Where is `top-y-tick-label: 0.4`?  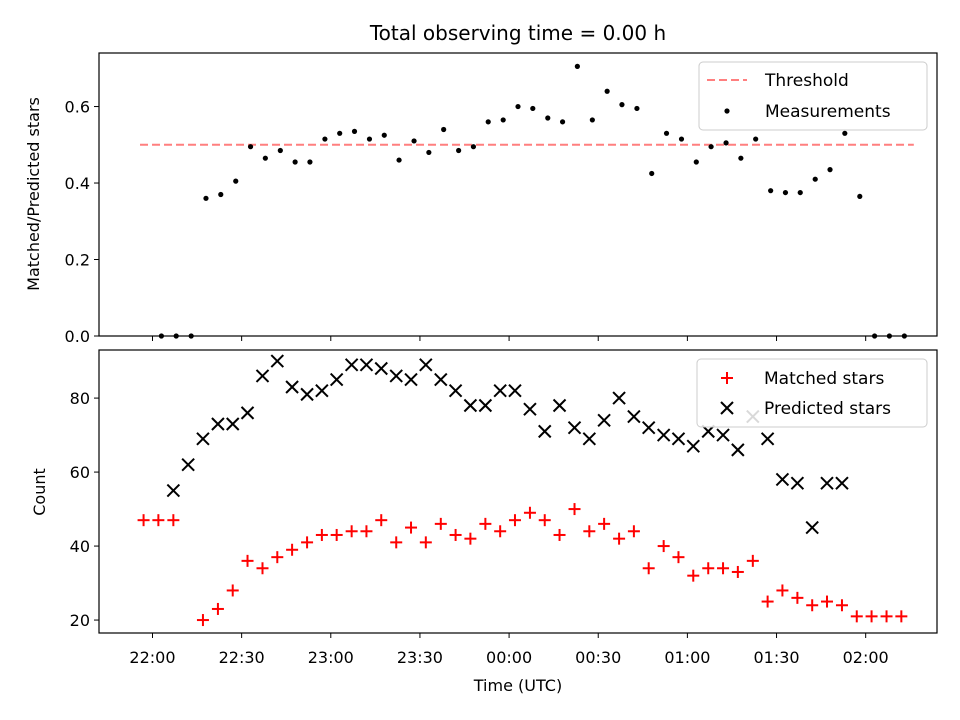
top-y-tick-label: 0.4 is located at coordinates (77, 183).